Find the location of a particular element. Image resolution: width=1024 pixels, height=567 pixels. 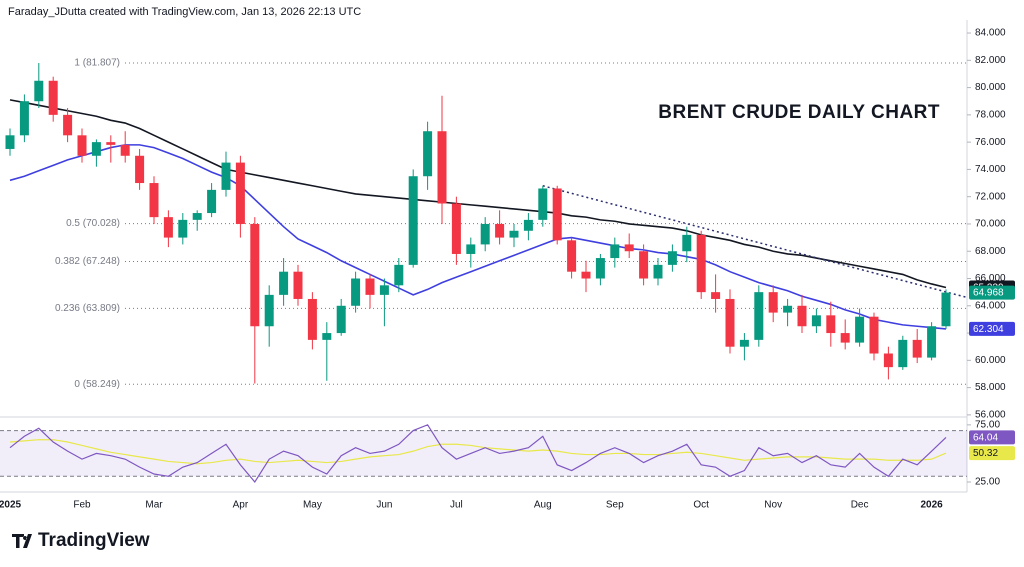

y-tick-label: 70.000 is located at coordinates (990, 224).